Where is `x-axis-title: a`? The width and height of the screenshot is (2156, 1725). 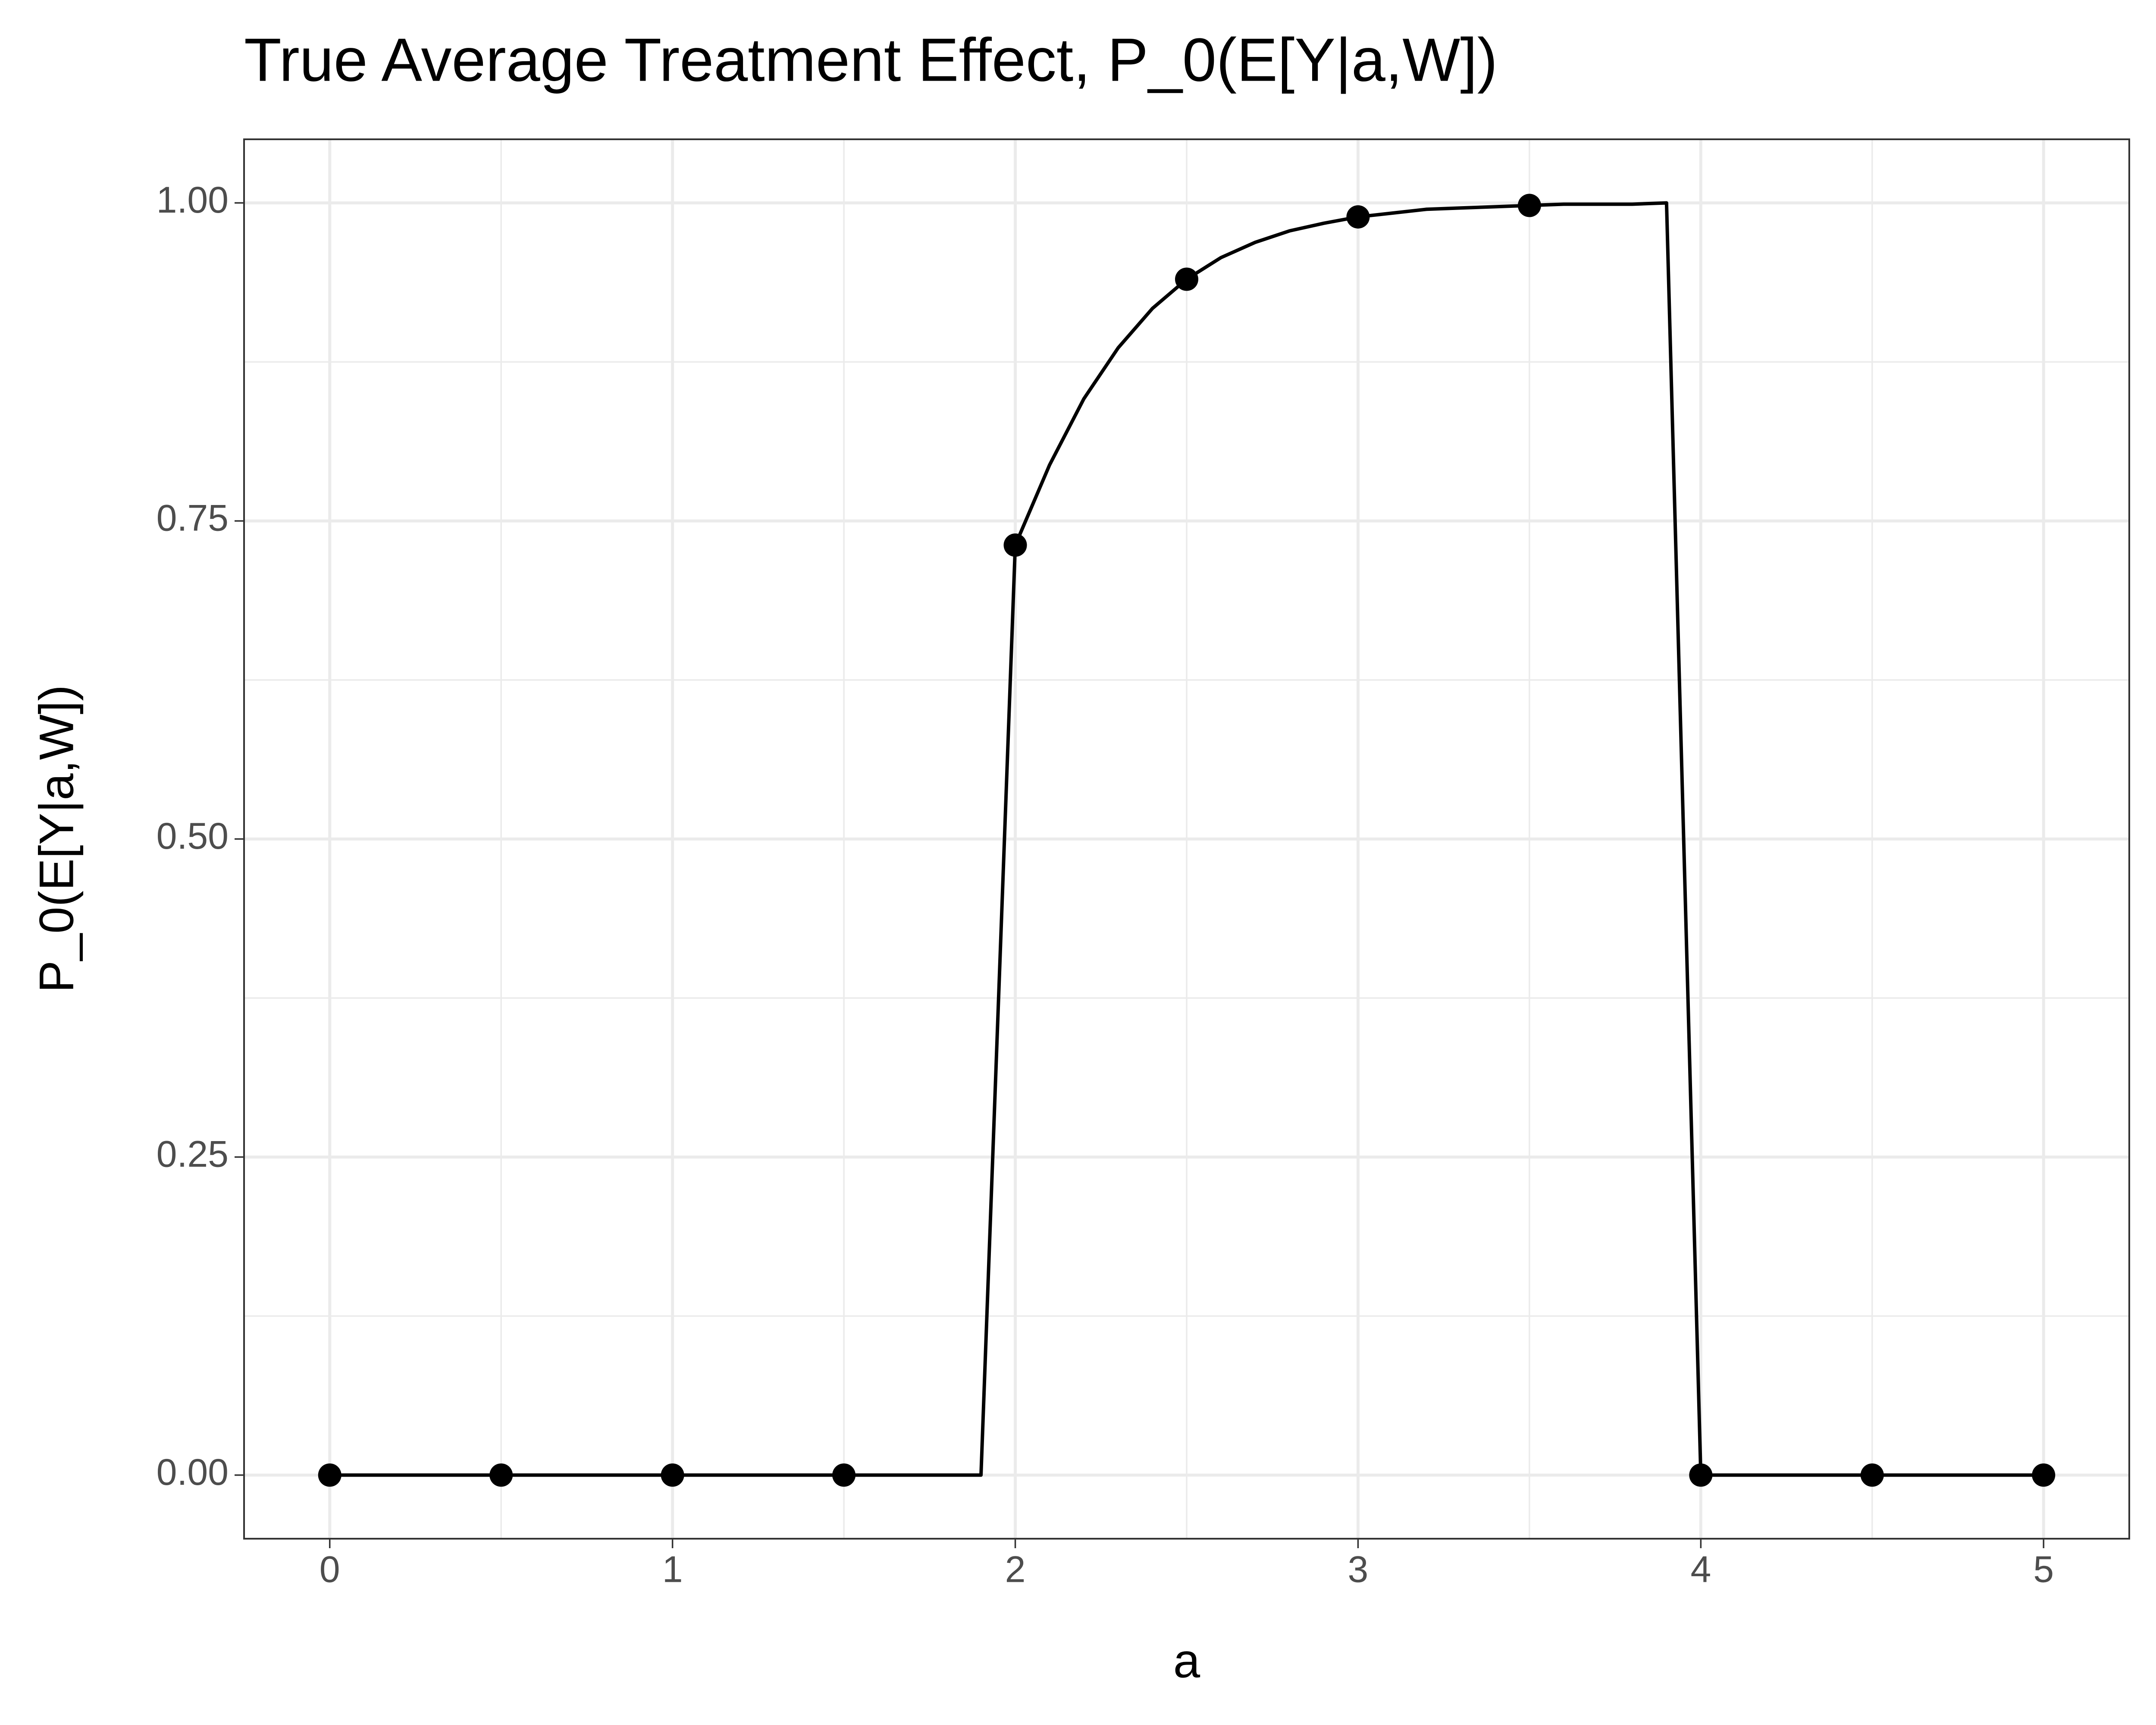
x-axis-title: a is located at coordinates (1186, 1661).